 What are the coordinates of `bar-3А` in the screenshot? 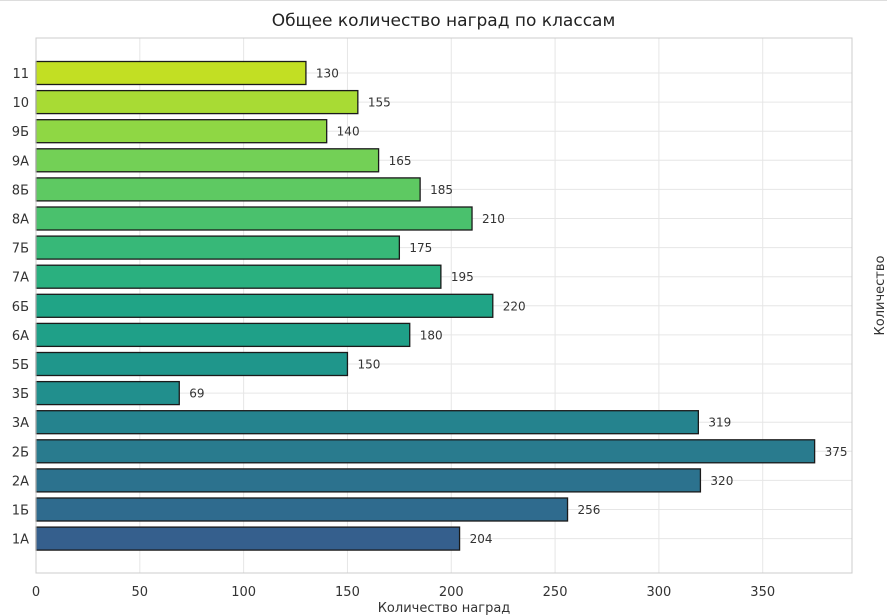 It's located at (367, 422).